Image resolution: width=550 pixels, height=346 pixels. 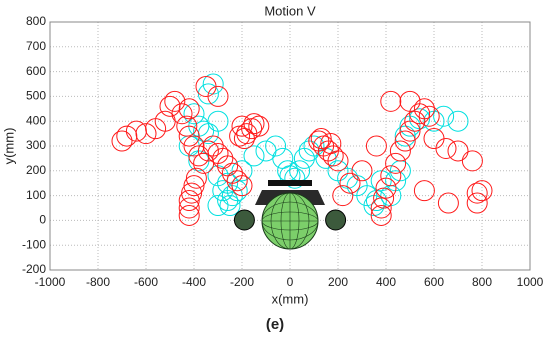 I want to click on y-tick-label: 0, so click(x=42, y=220).